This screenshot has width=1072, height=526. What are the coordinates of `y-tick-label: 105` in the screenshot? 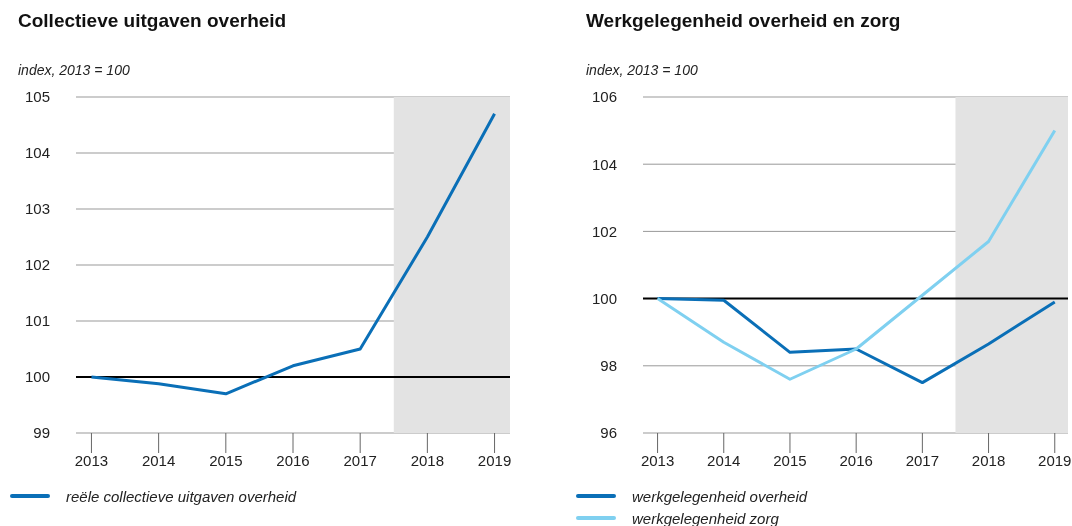 It's located at (37, 97).